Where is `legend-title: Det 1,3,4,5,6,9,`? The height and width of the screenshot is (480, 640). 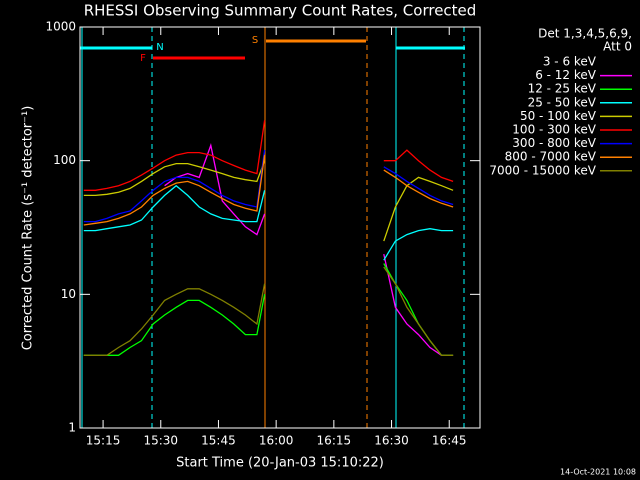
legend-title: Det 1,3,4,5,6,9, is located at coordinates (585, 34).